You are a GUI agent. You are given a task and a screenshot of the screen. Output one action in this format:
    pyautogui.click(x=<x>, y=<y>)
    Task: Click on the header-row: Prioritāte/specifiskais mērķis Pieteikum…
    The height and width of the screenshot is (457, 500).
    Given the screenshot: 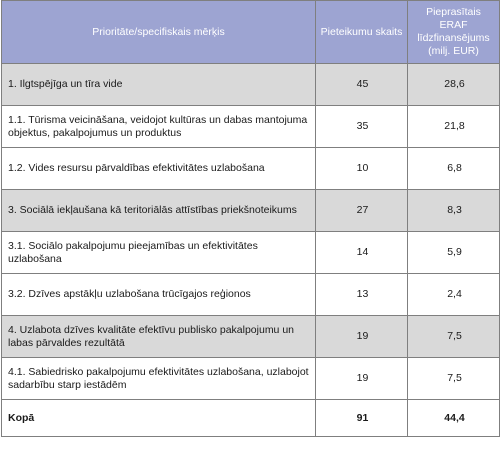 What is the action you would take?
    pyautogui.click(x=250, y=32)
    